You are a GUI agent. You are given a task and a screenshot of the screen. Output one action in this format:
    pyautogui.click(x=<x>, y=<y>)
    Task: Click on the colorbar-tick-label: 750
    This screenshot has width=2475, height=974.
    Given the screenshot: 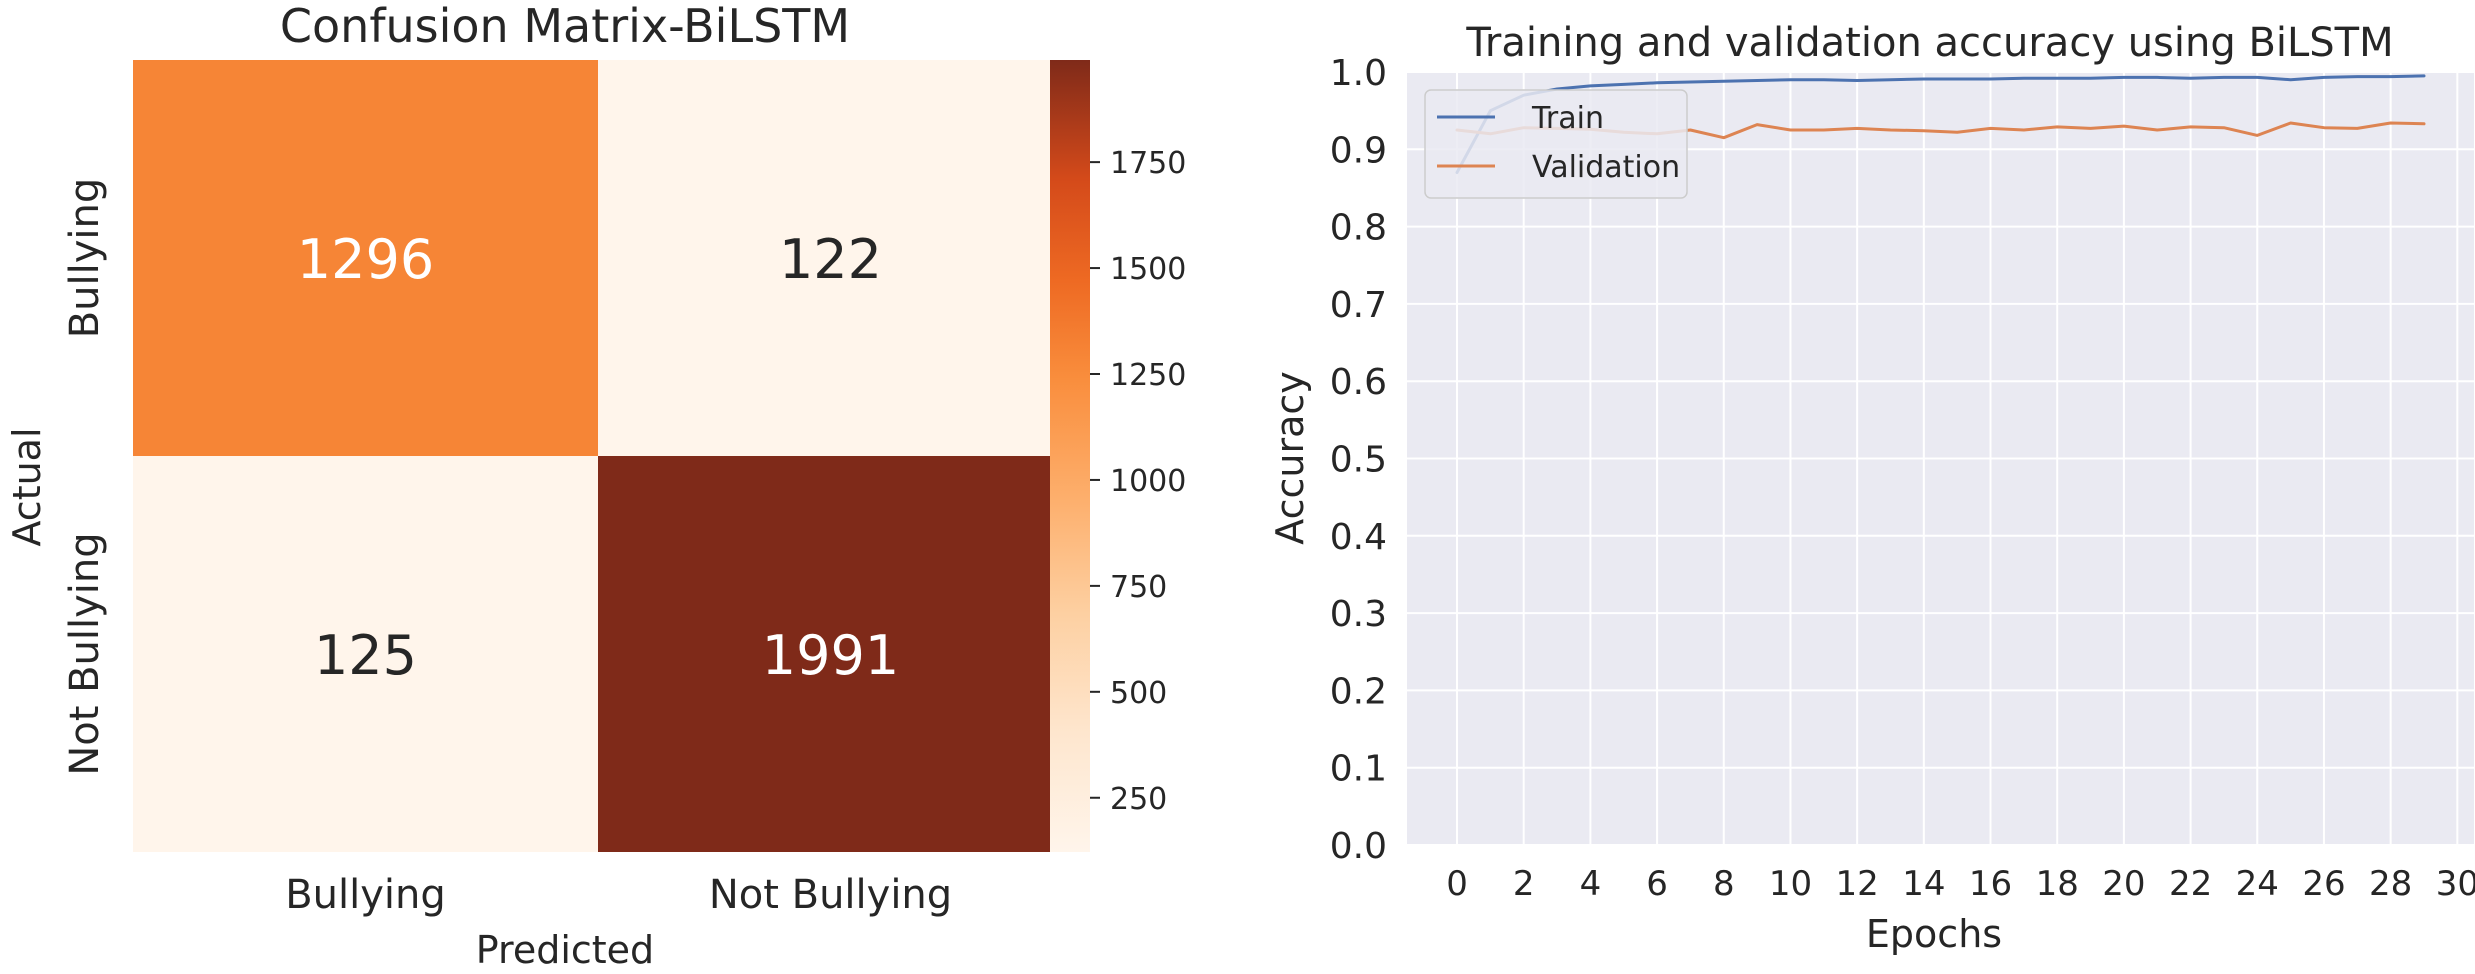 What is the action you would take?
    pyautogui.click(x=1138, y=587)
    